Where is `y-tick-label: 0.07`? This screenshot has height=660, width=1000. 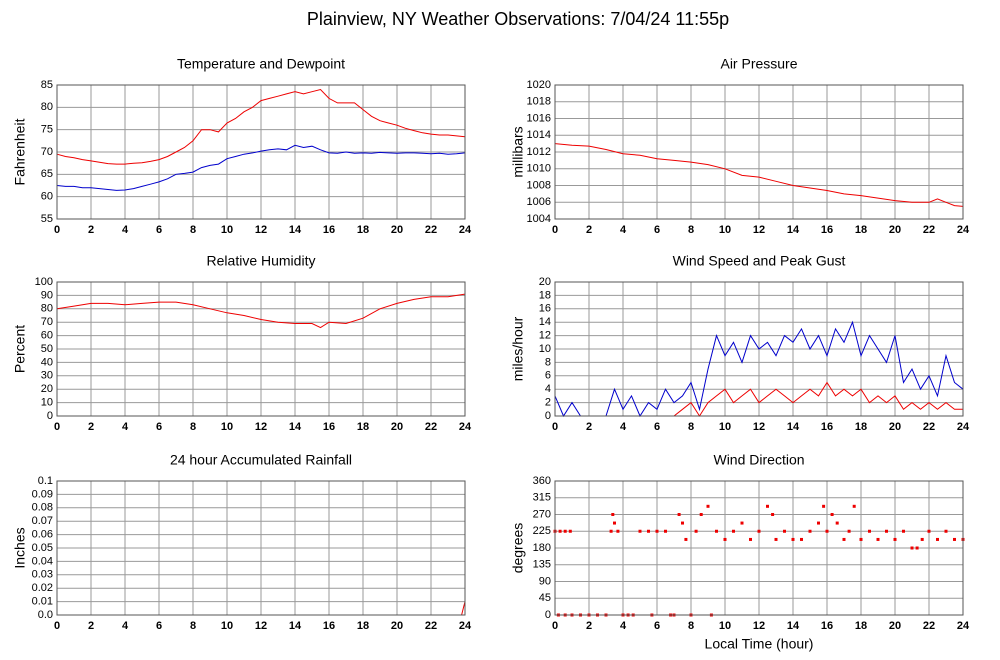 y-tick-label: 0.07 is located at coordinates (42, 521).